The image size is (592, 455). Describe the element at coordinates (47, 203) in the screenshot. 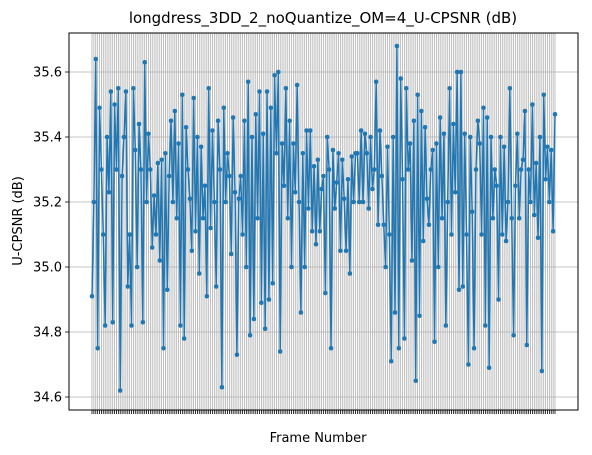

I see `y-tick-label: 35.2` at that location.